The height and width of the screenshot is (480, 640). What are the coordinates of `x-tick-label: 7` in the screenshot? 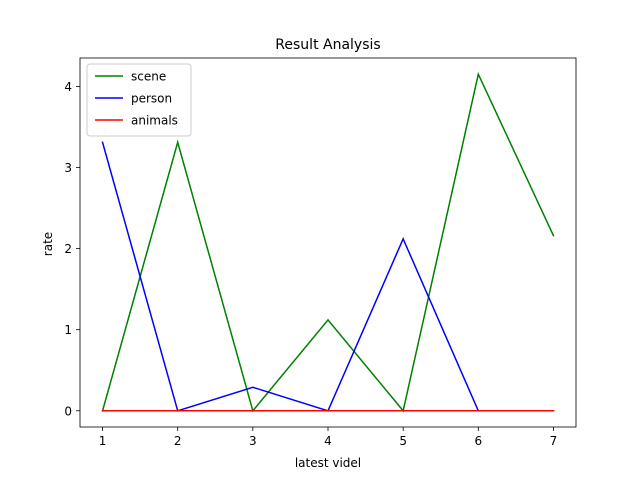 It's located at (554, 441).